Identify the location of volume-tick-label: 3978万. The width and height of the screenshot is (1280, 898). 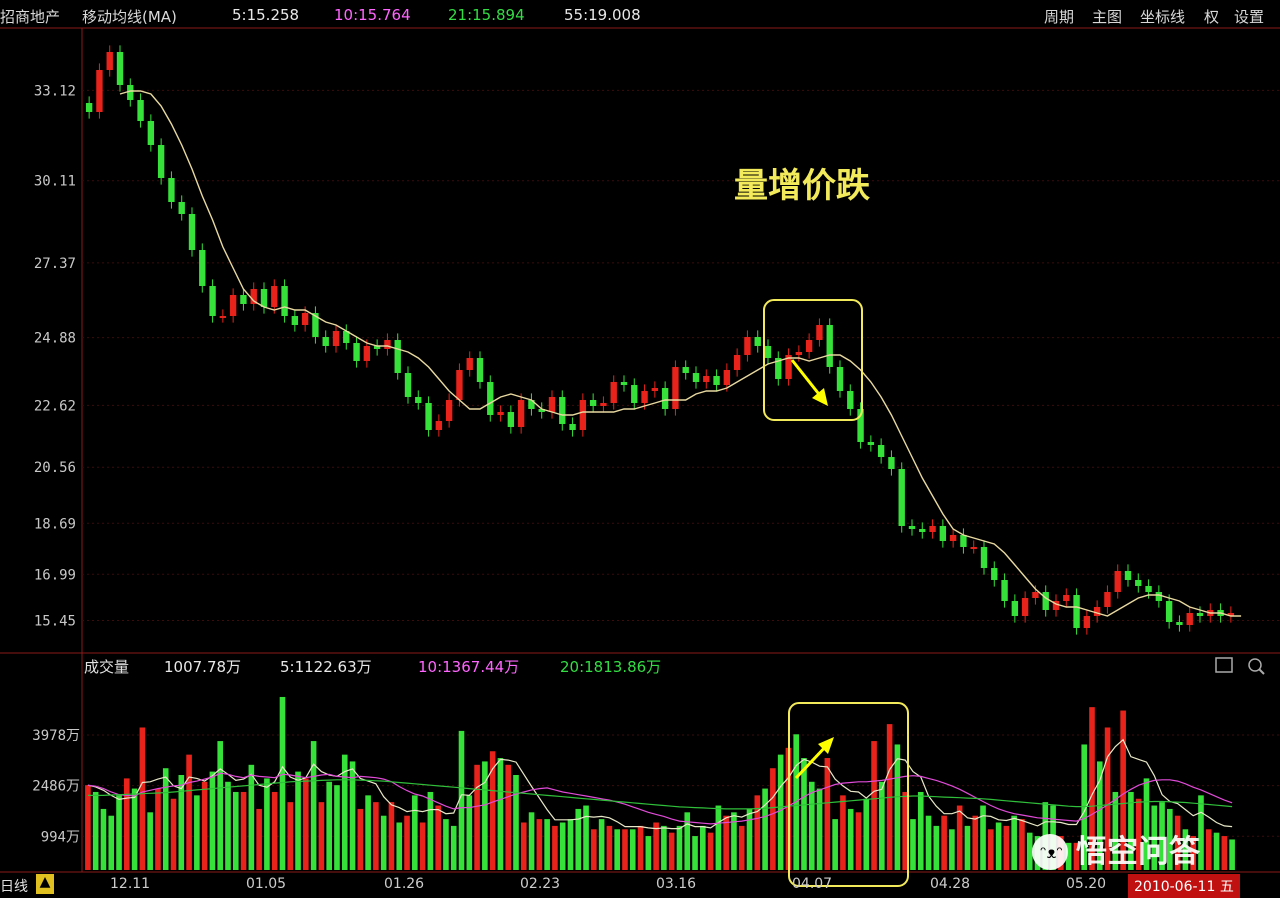
(56, 736).